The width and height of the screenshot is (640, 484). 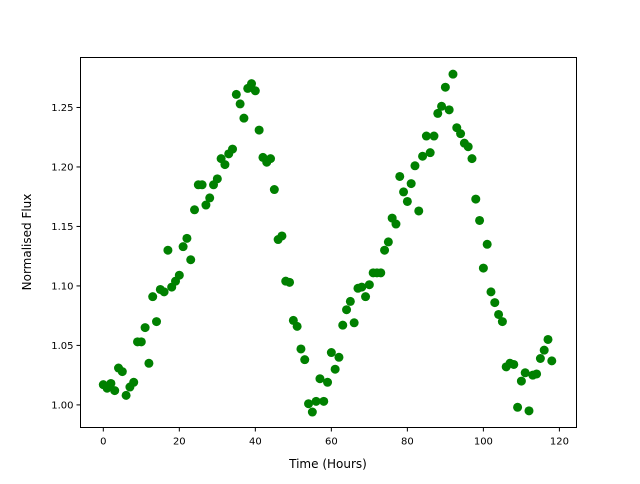 I want to click on x-tick-label: 0, so click(x=103, y=442).